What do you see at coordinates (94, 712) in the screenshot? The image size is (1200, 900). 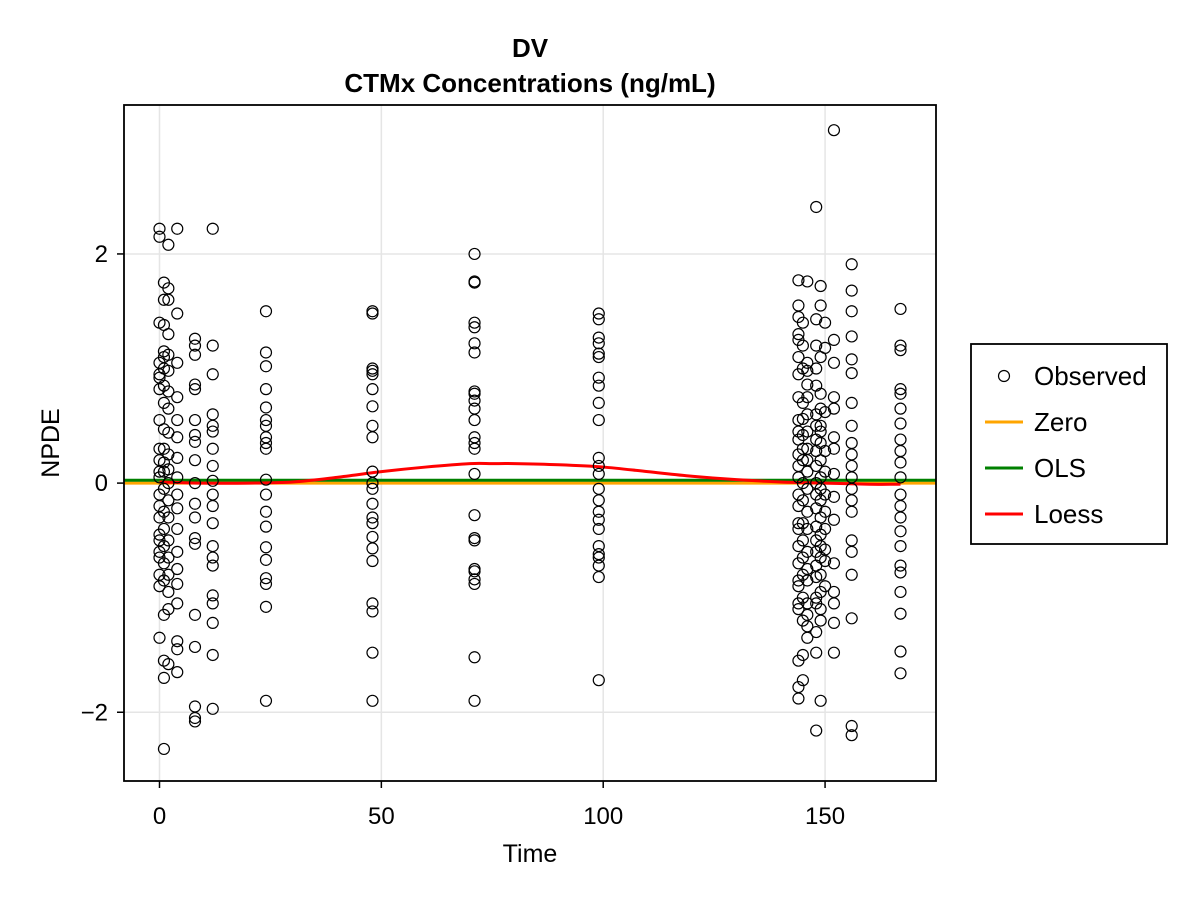 I see `y-tick-label-0: −2` at bounding box center [94, 712].